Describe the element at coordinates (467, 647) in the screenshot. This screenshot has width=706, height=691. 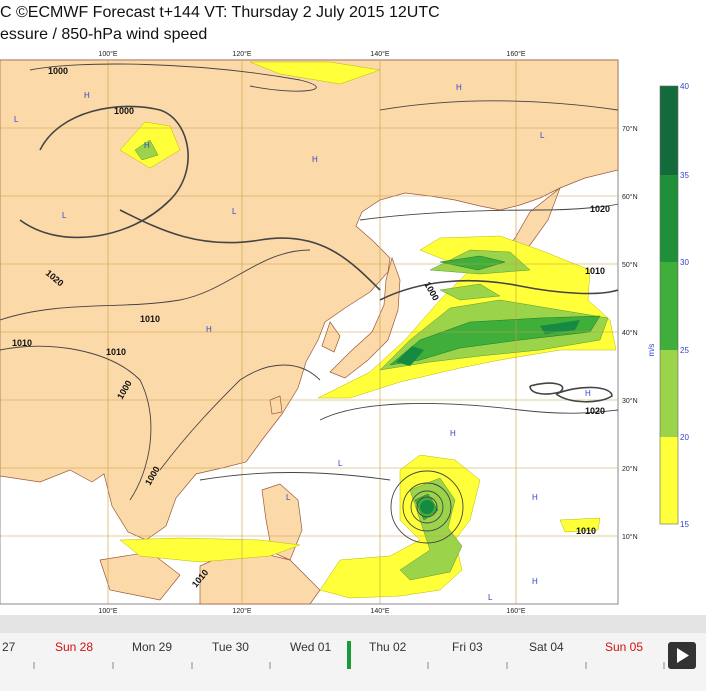
I see `day: Fri 03` at that location.